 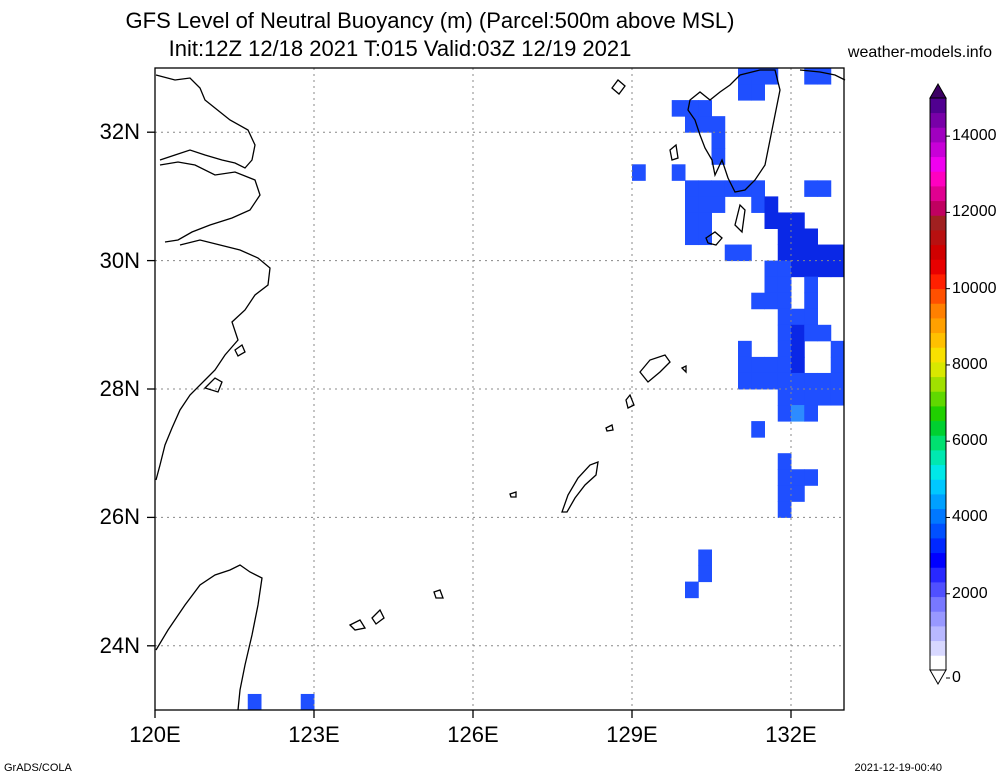 I want to click on y-tick-label: 28N, so click(x=119, y=388).